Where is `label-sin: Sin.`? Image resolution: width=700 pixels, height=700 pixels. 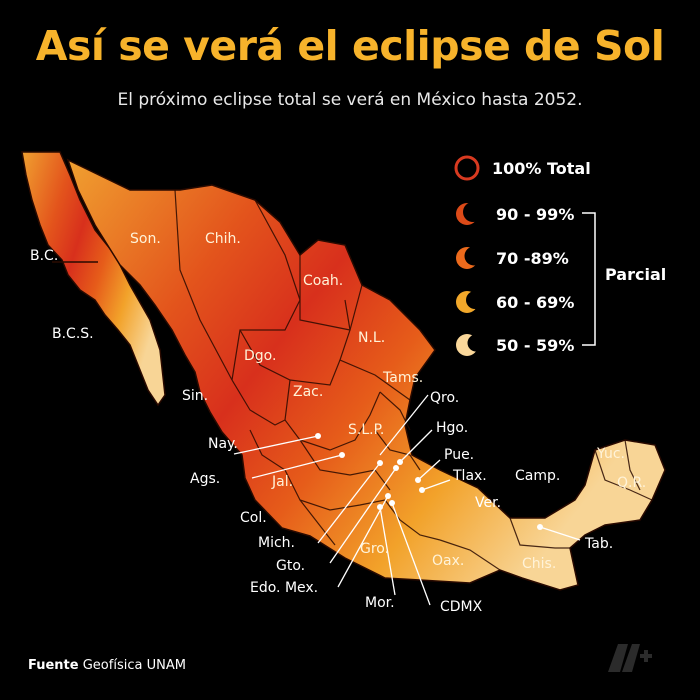
label-sin: Sin. is located at coordinates (195, 396).